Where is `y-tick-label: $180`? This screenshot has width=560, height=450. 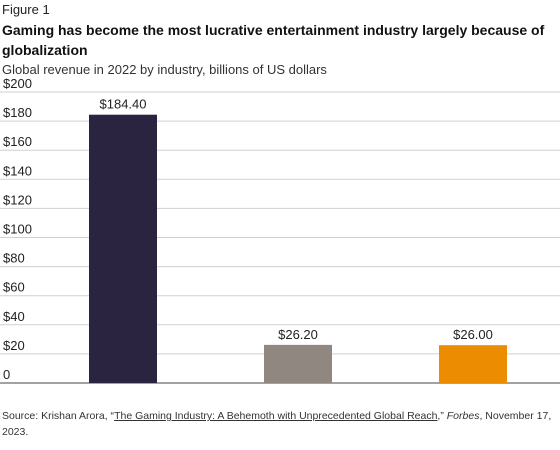
y-tick-label: $180 is located at coordinates (17, 112).